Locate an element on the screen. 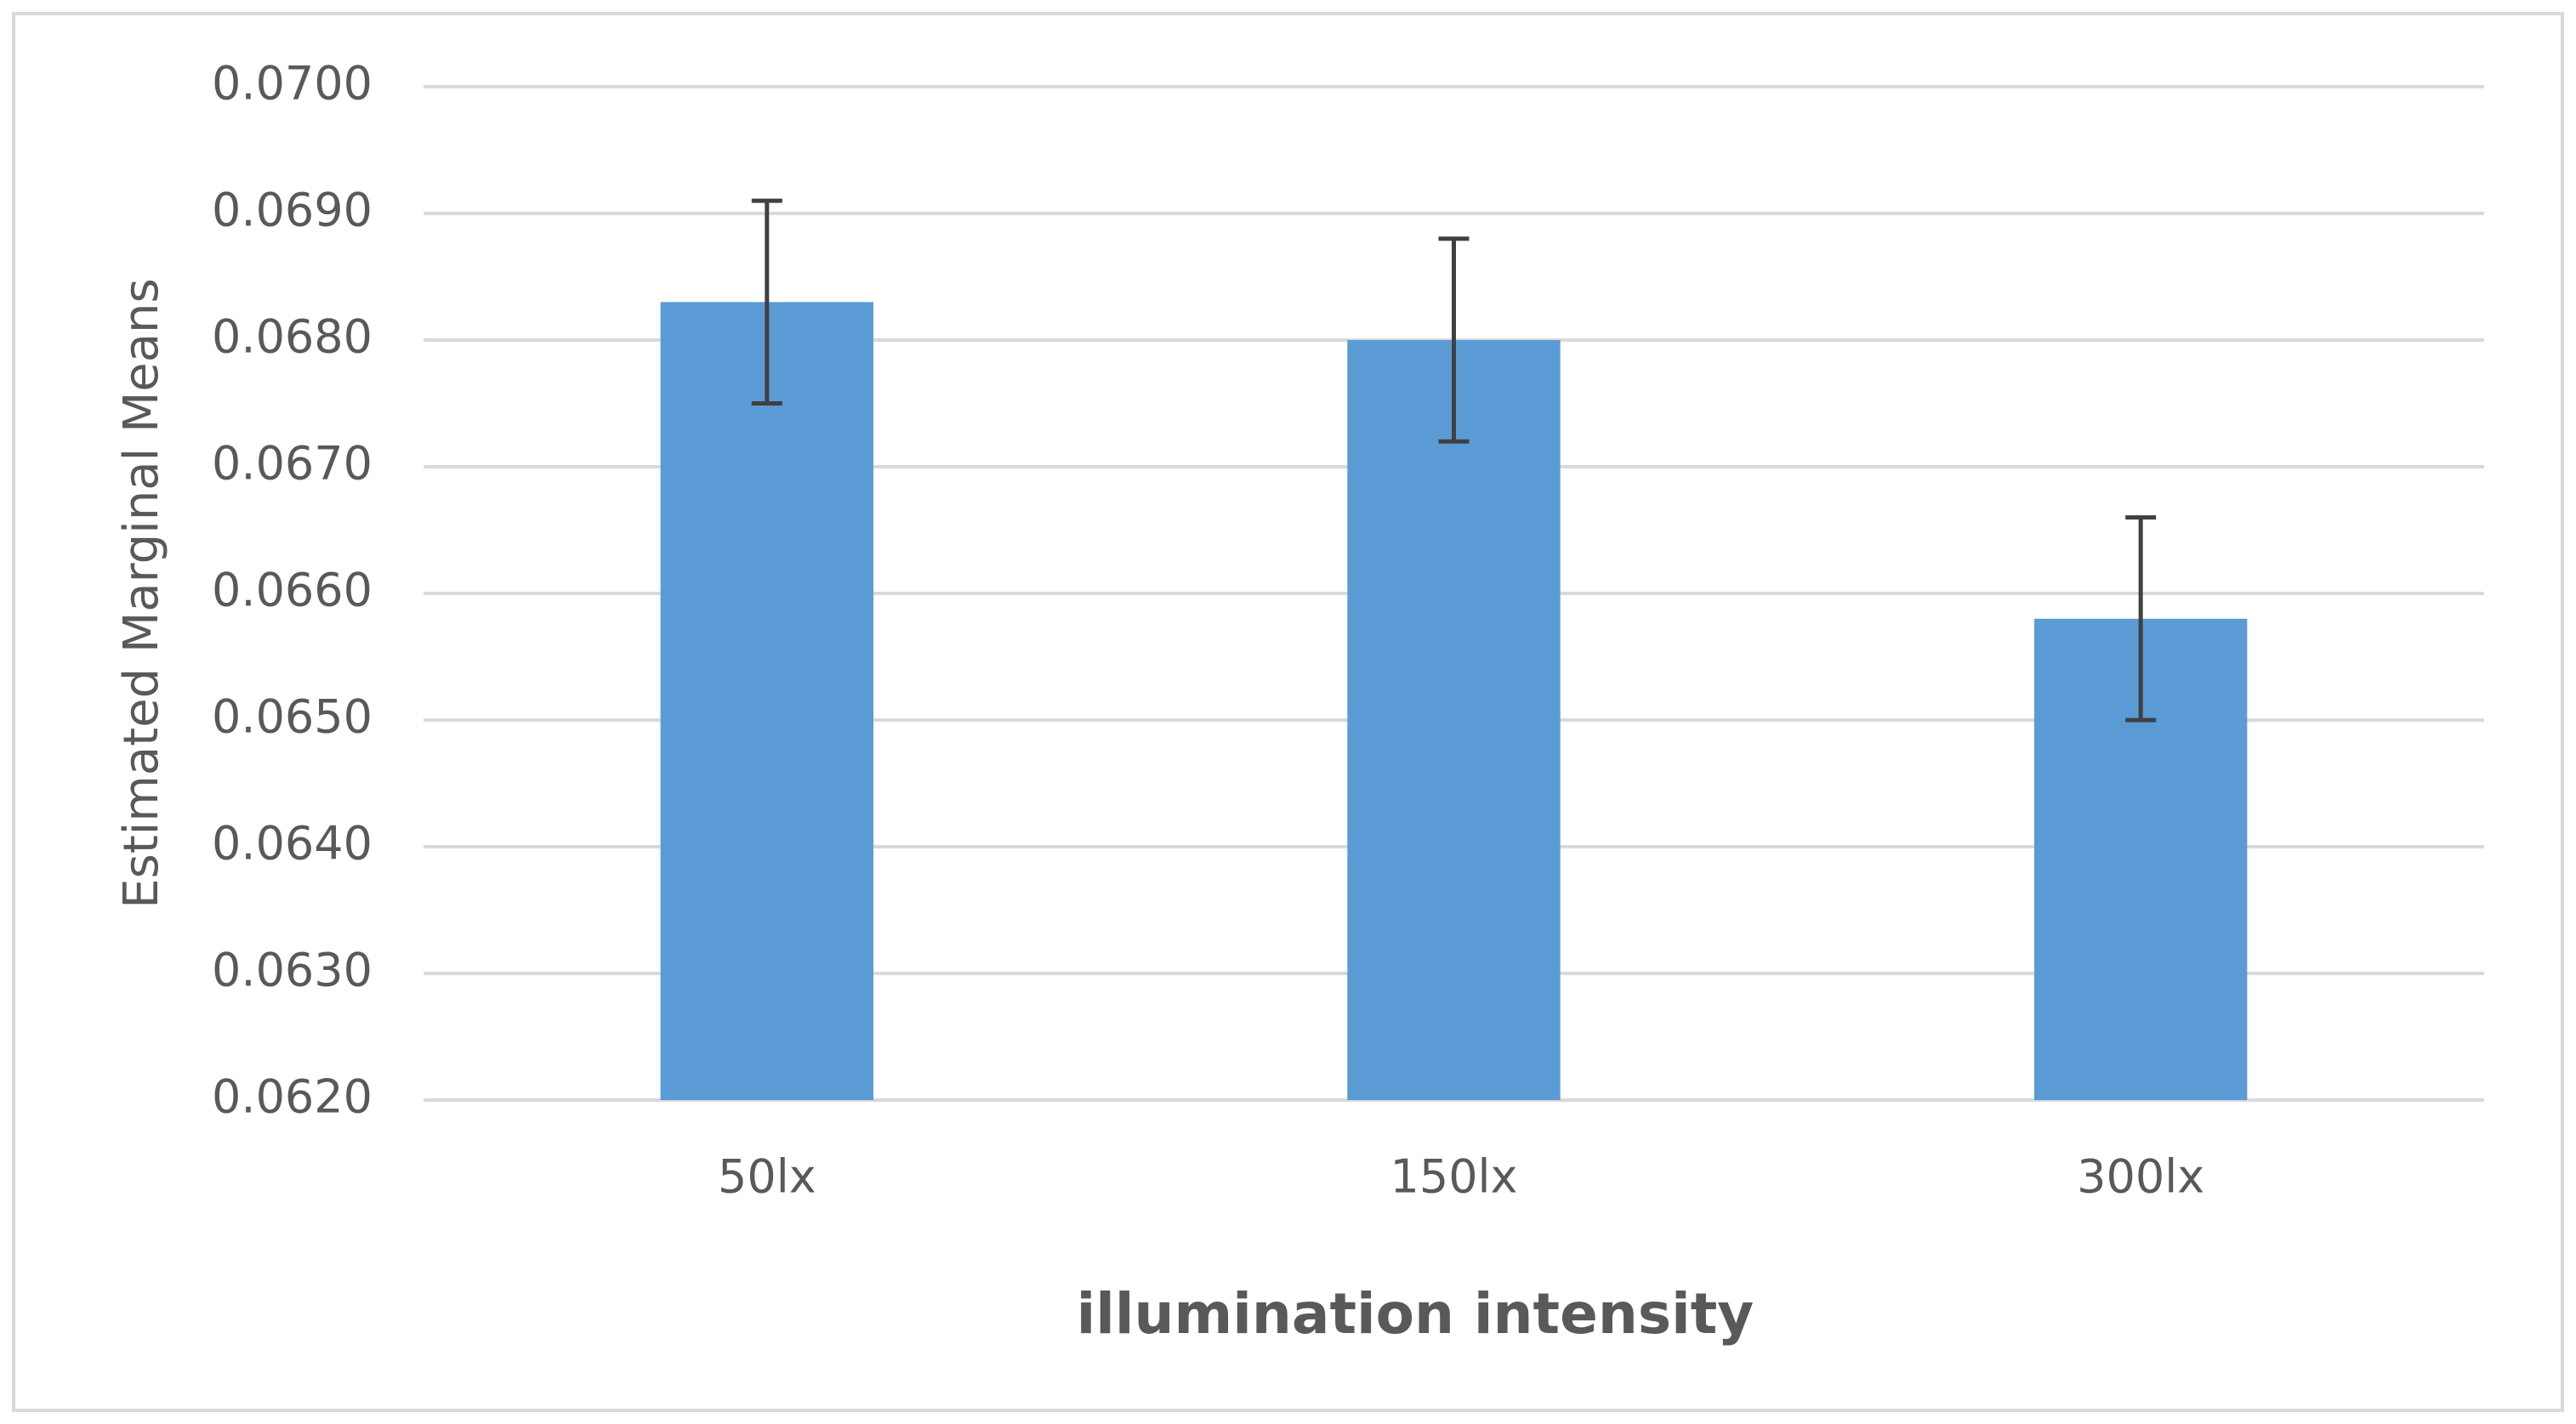 This screenshot has width=2576, height=1424. y-tick-label: 0.0640 is located at coordinates (292, 844).